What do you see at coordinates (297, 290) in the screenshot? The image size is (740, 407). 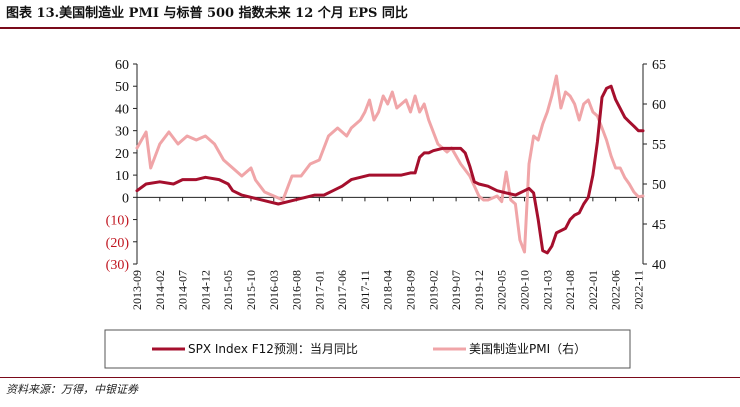 I see `x-tick-label: 2016-08` at bounding box center [297, 290].